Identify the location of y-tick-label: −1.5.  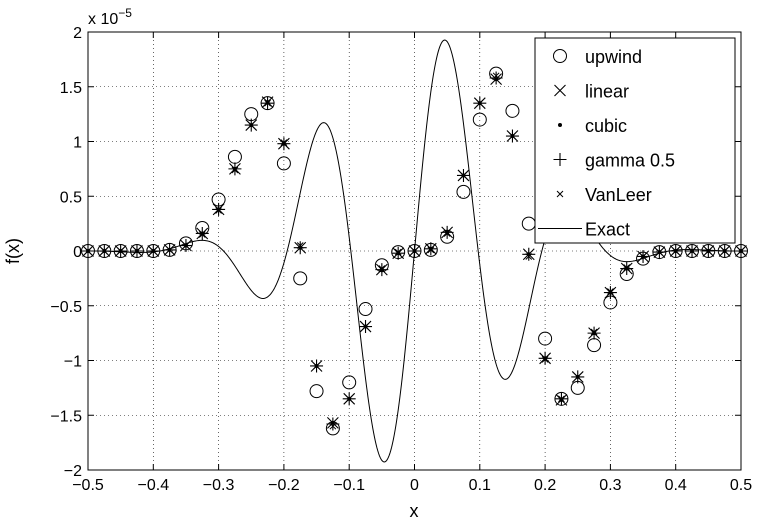
(66, 416).